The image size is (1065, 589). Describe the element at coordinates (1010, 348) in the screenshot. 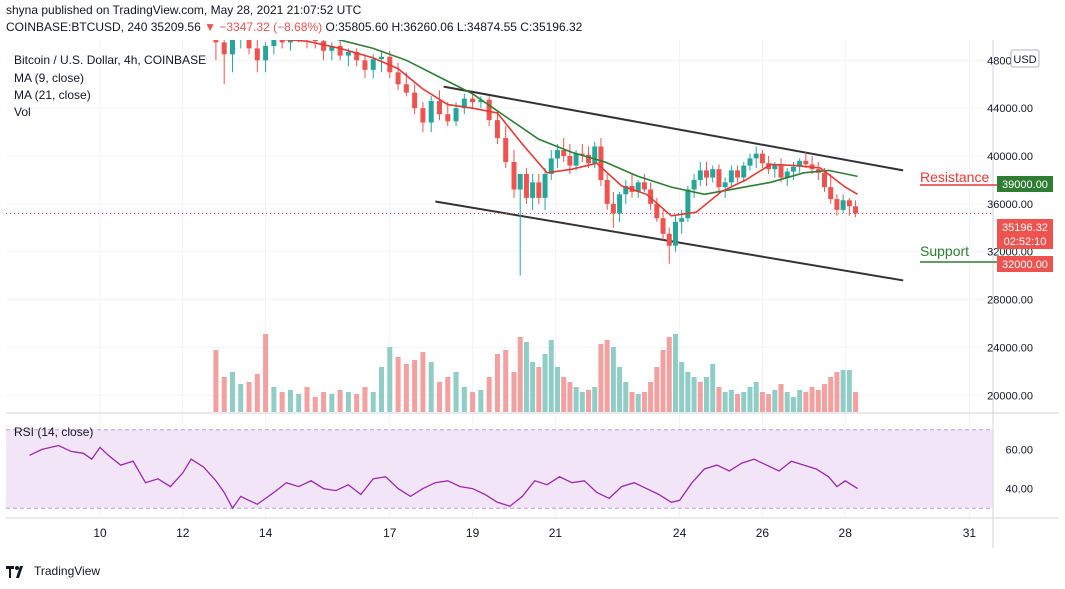

I see `price-tick-label: 24000.00` at that location.